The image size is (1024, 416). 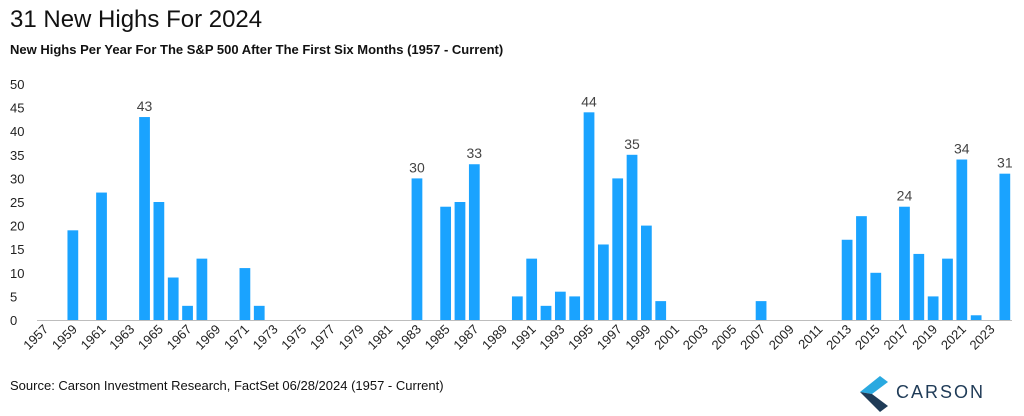 What do you see at coordinates (618, 249) in the screenshot?
I see `bar-1997` at bounding box center [618, 249].